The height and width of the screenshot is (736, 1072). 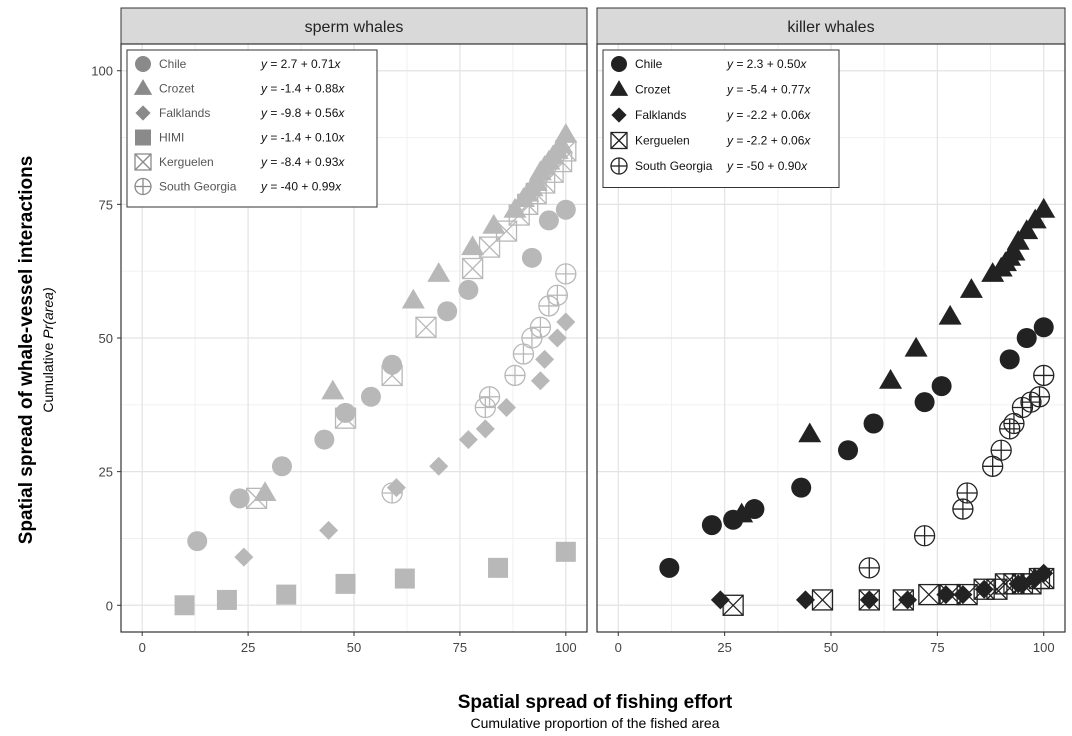 I want to click on legend-label-himi: HIMI, so click(x=171, y=138).